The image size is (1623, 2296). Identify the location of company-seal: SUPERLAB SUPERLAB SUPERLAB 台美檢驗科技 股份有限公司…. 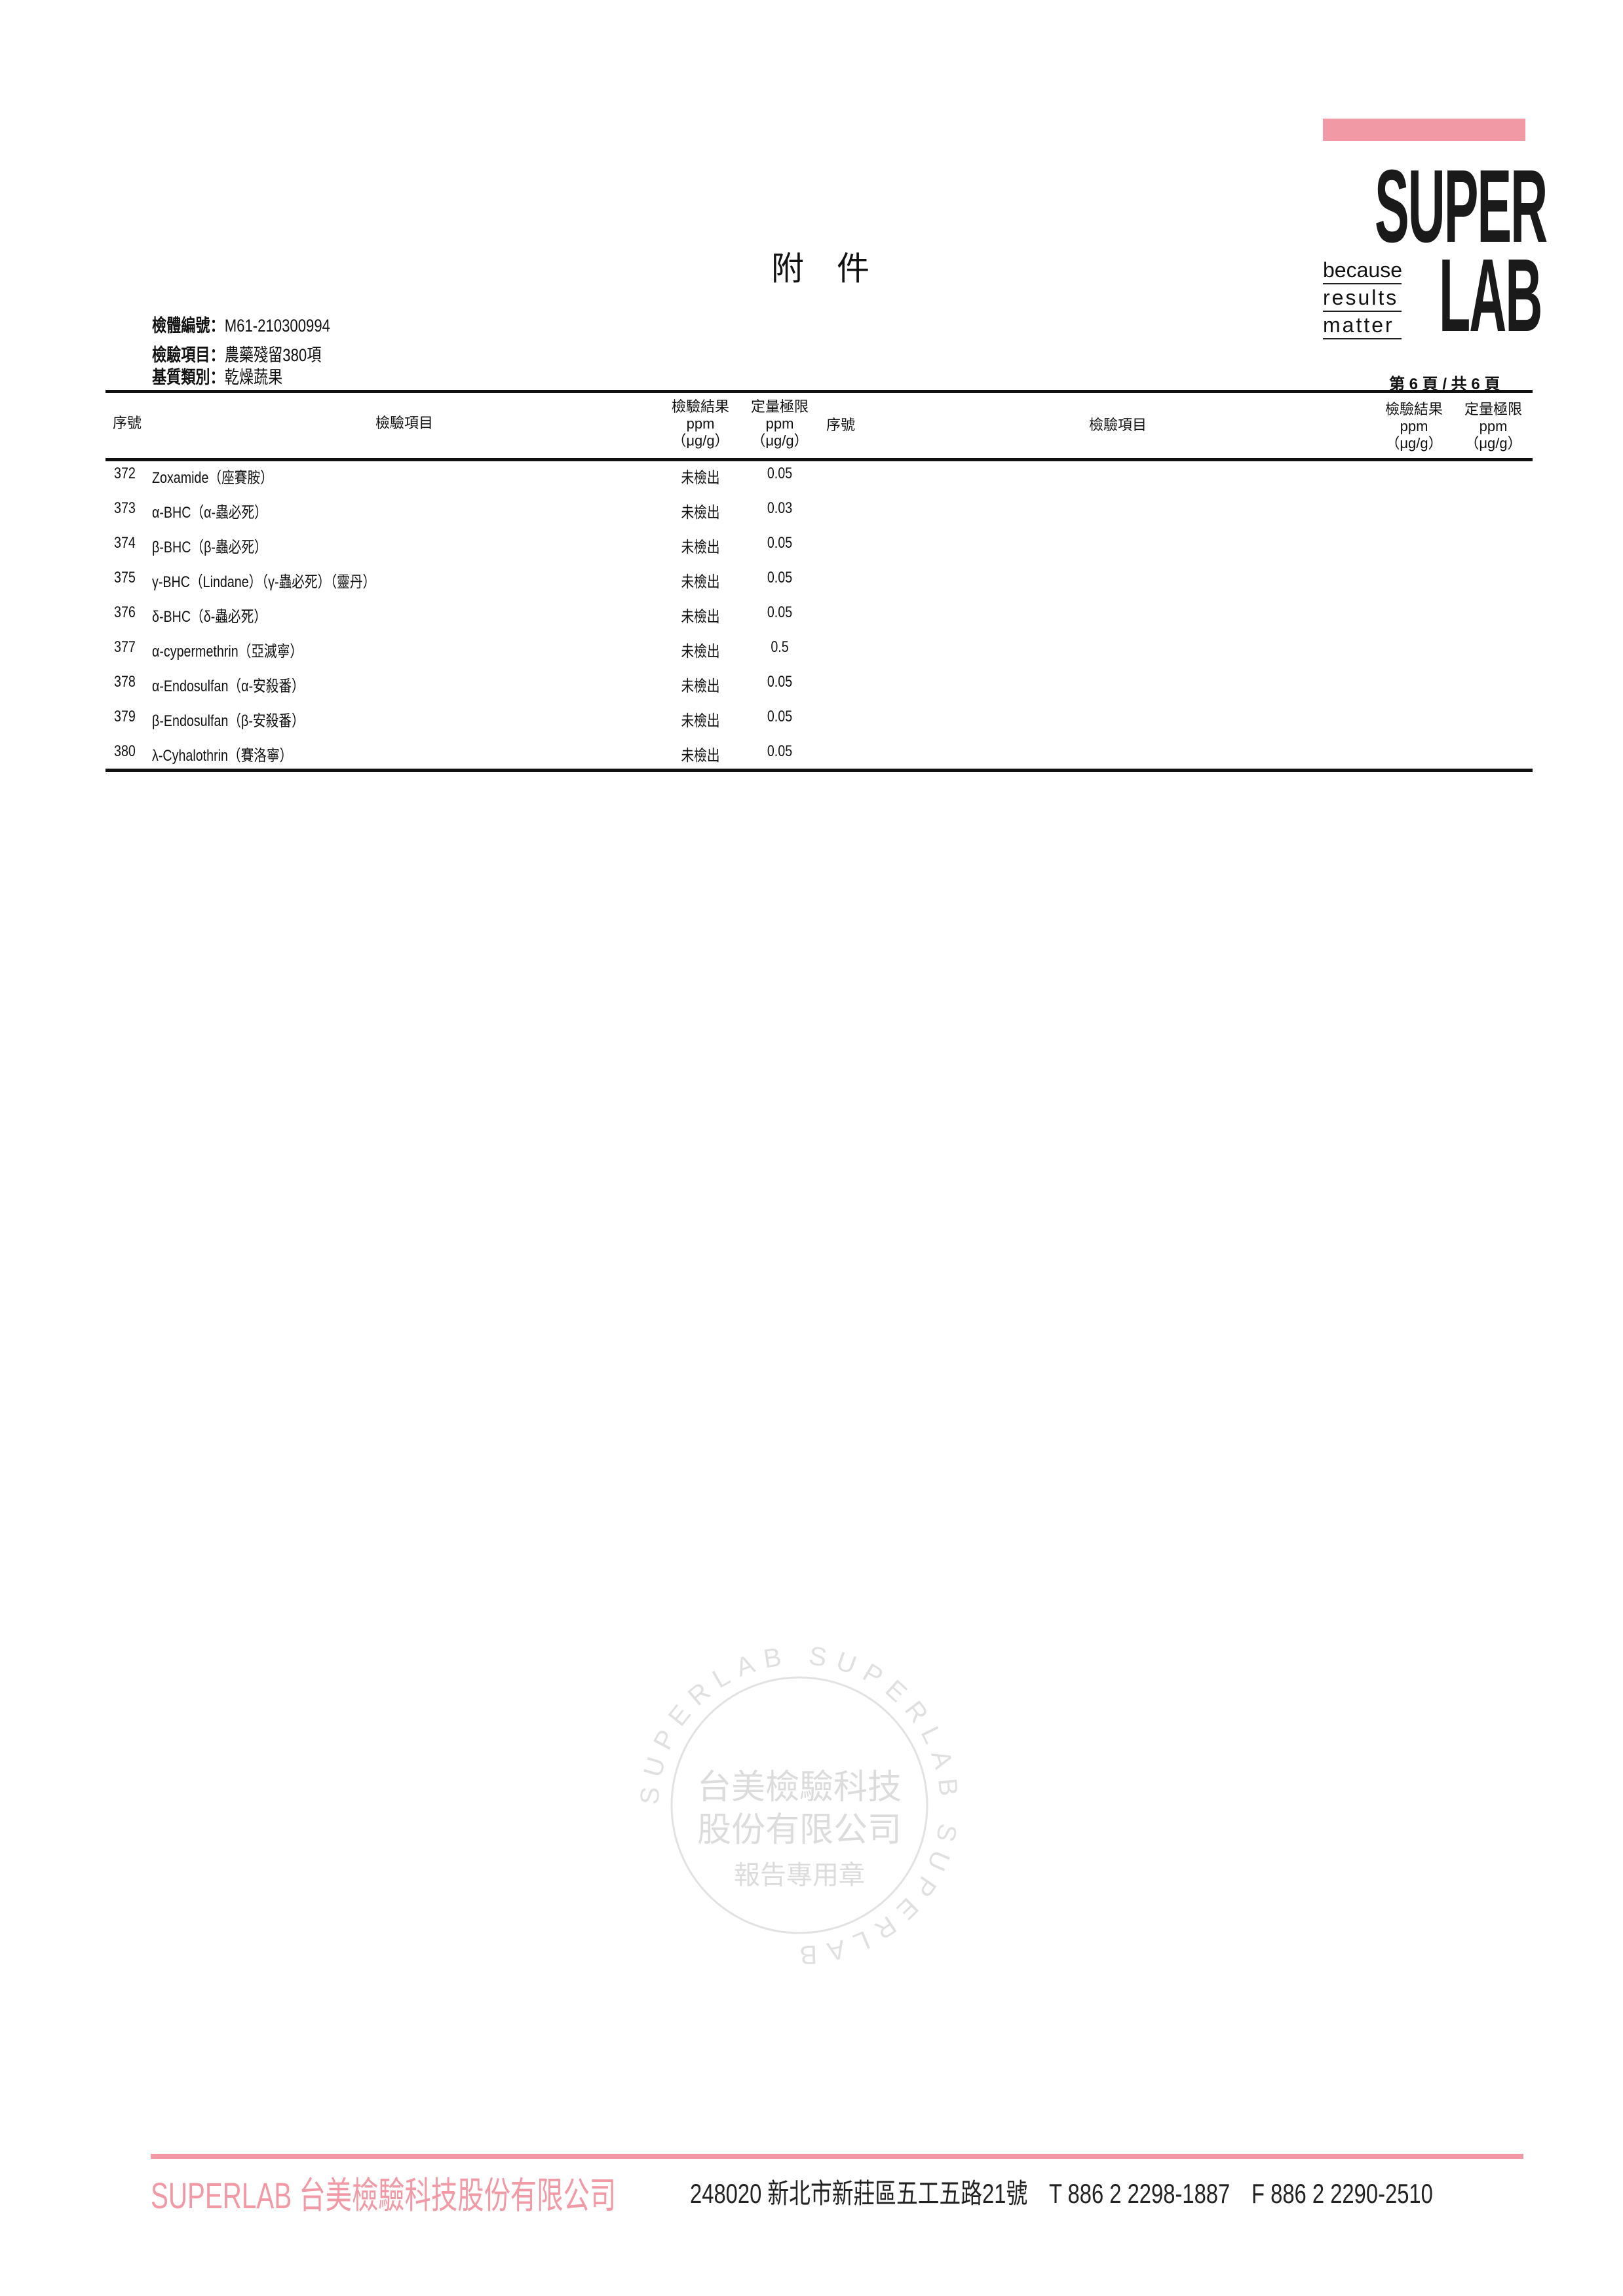
(795, 1805).